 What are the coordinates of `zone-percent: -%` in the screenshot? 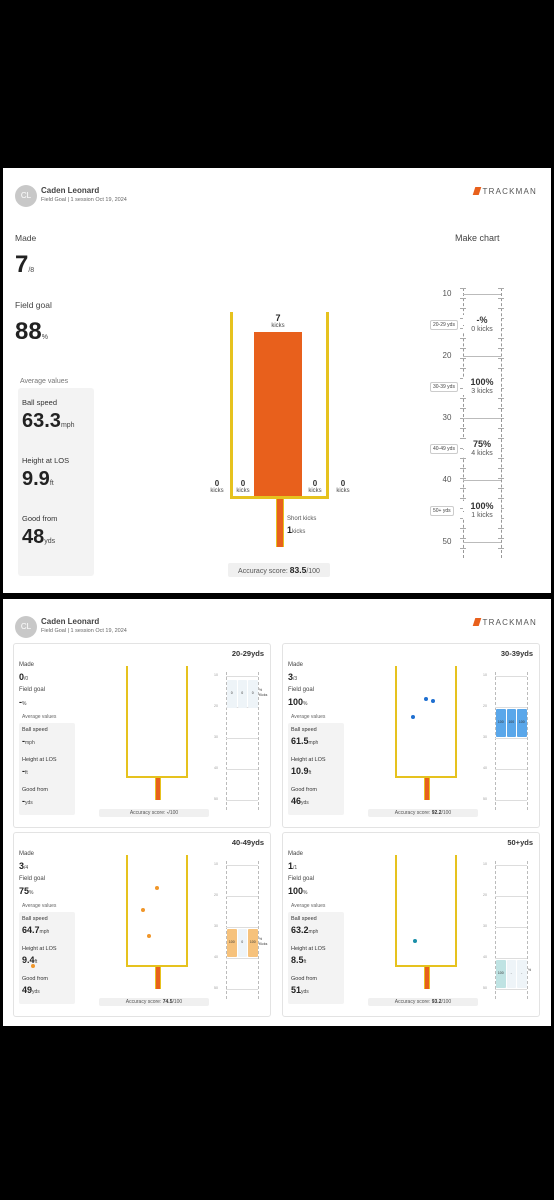 It's located at (482, 320).